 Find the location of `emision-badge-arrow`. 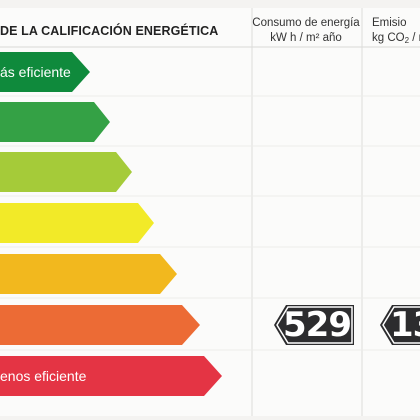

emision-badge-arrow is located at coordinates (400, 325).